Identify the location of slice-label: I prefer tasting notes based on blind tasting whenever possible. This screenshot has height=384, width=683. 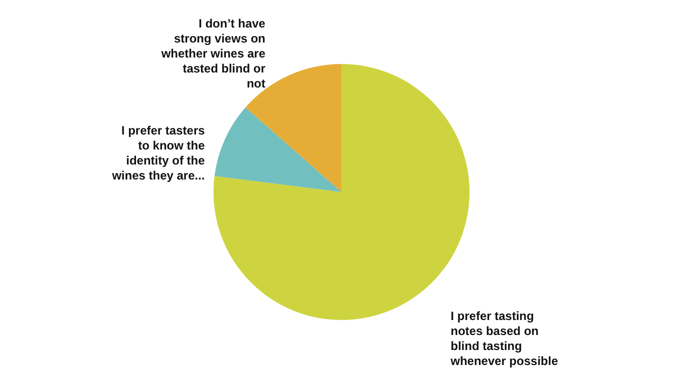
(504, 338).